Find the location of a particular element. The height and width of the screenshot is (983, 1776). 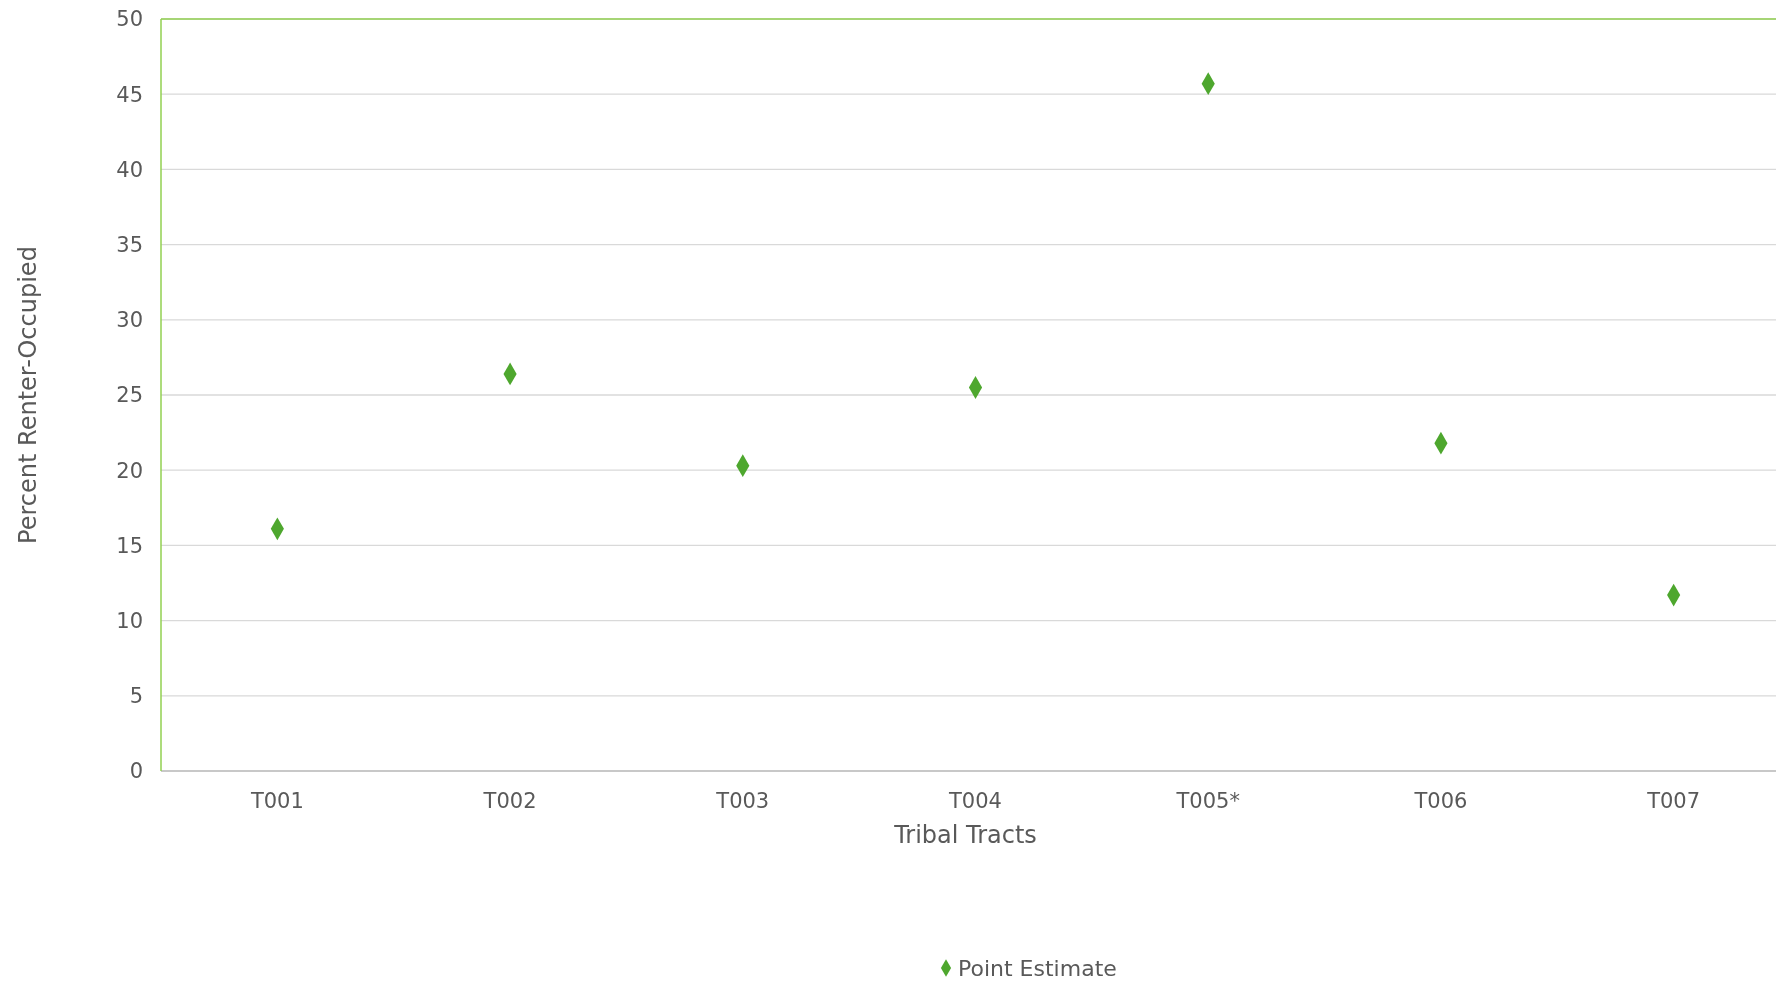

x-tick-label: T007 is located at coordinates (1673, 801).